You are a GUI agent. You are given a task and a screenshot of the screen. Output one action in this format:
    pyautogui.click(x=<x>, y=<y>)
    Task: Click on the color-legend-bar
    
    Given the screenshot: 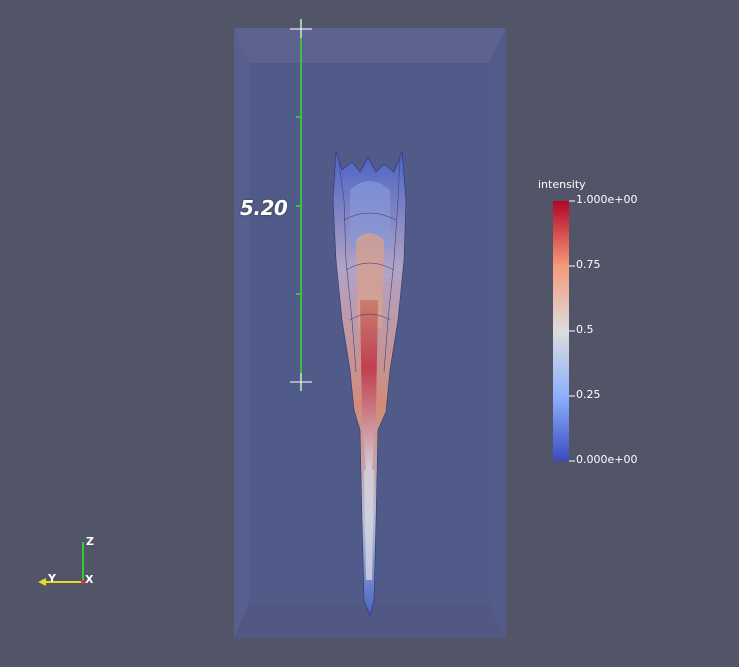 What is the action you would take?
    pyautogui.click(x=564, y=331)
    